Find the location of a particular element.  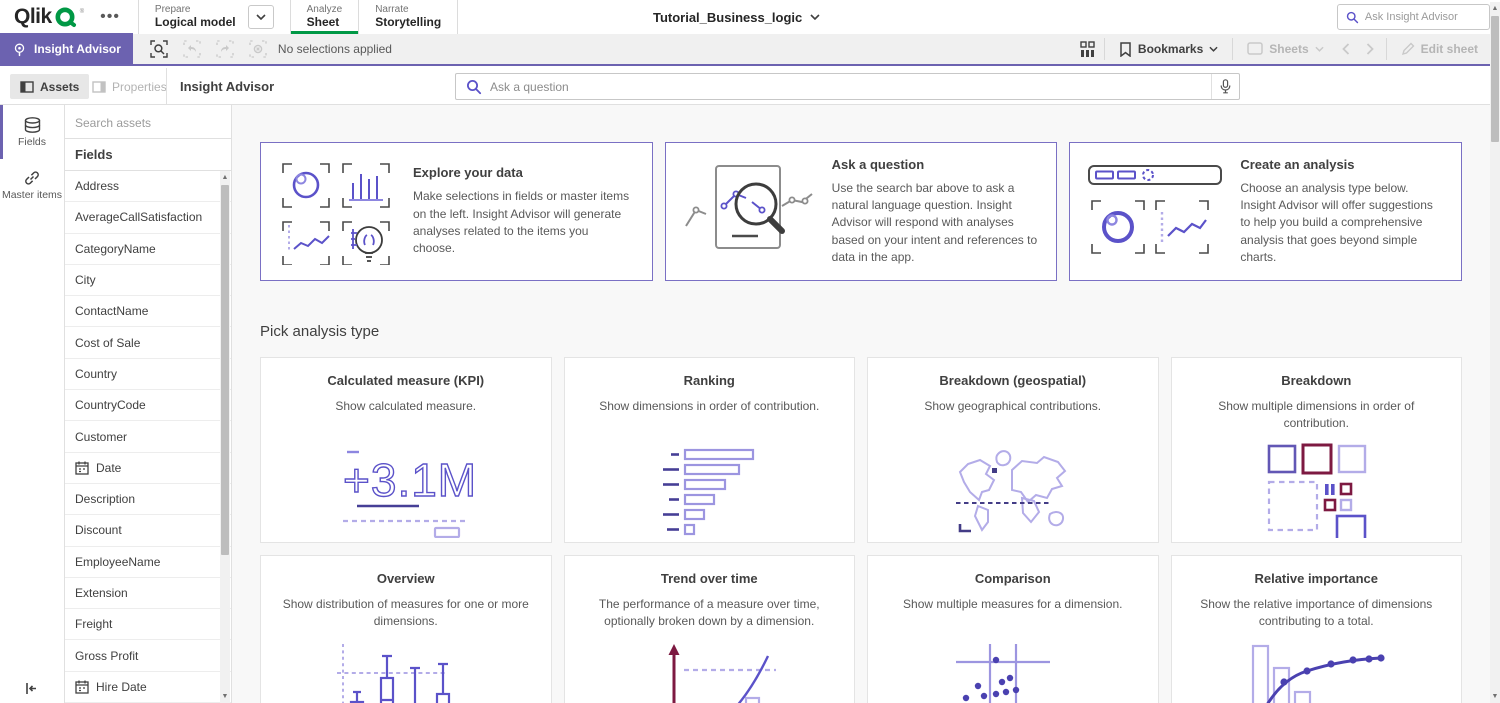

ranking-illustration-icon is located at coordinates (710, 492).